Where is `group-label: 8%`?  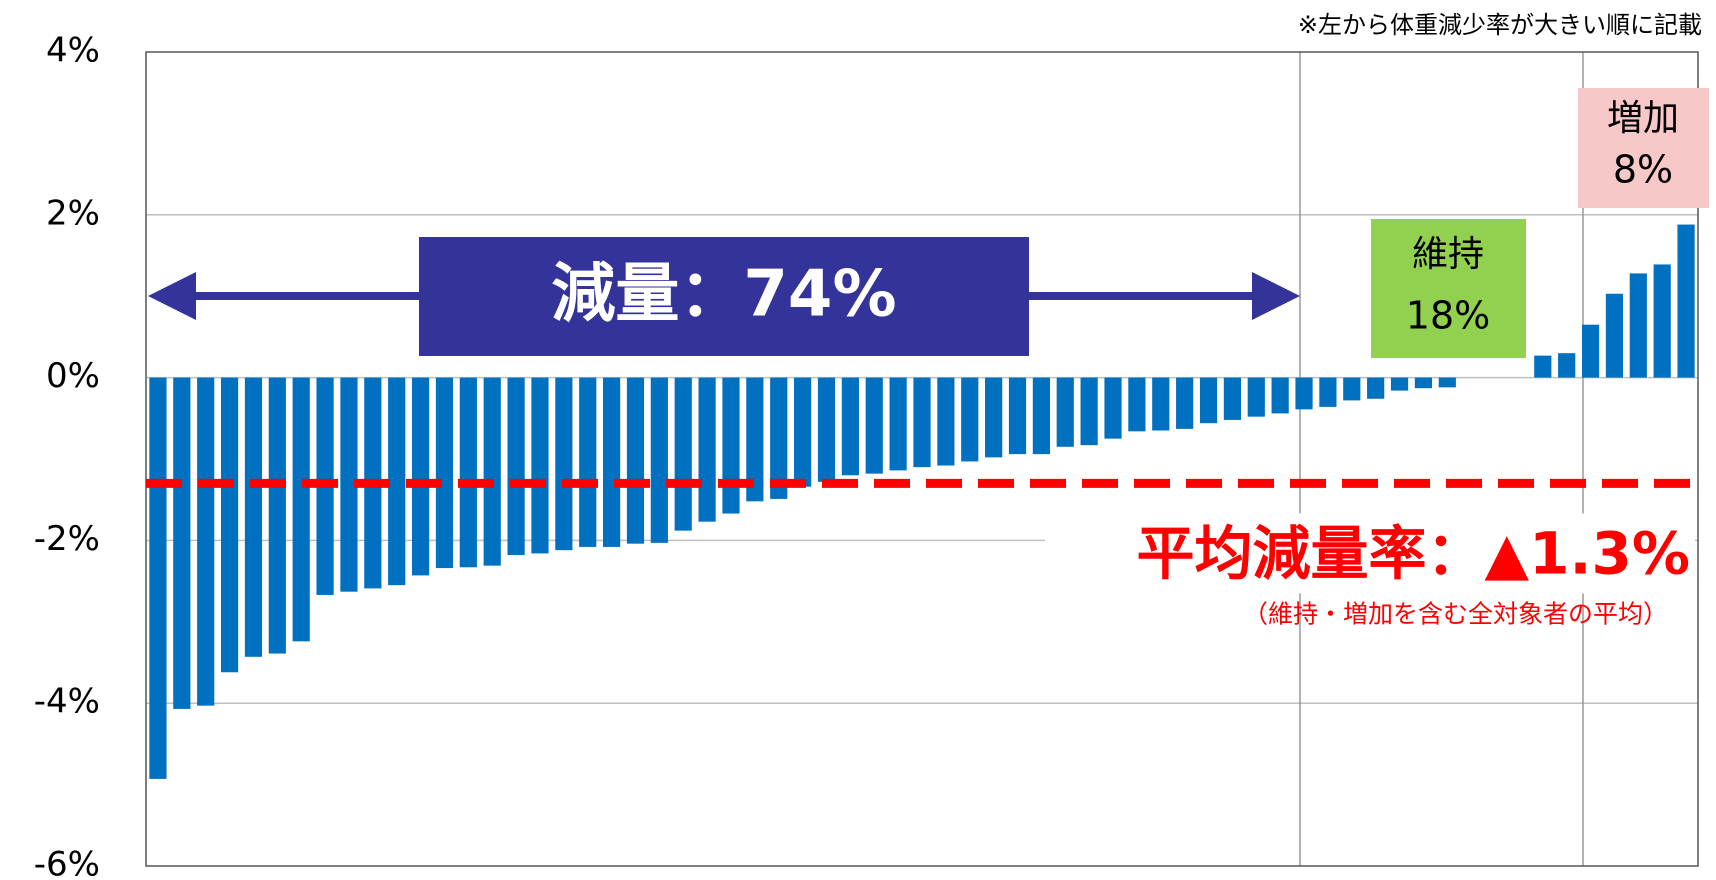
group-label: 8% is located at coordinates (1643, 170).